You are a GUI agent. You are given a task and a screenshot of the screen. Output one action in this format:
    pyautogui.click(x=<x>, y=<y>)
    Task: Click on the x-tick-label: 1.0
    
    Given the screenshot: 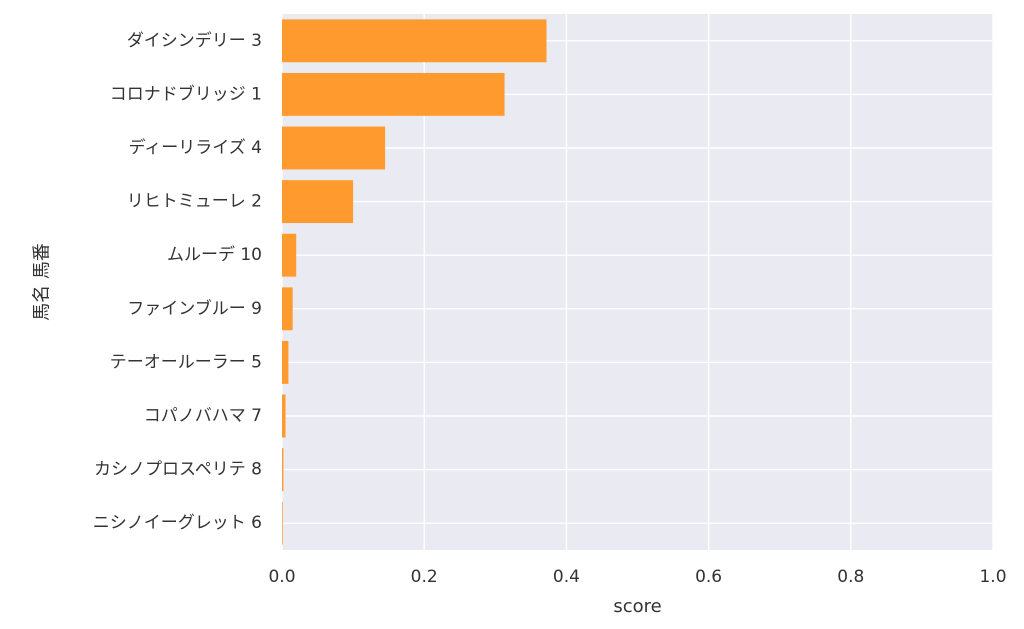 What is the action you would take?
    pyautogui.click(x=992, y=577)
    